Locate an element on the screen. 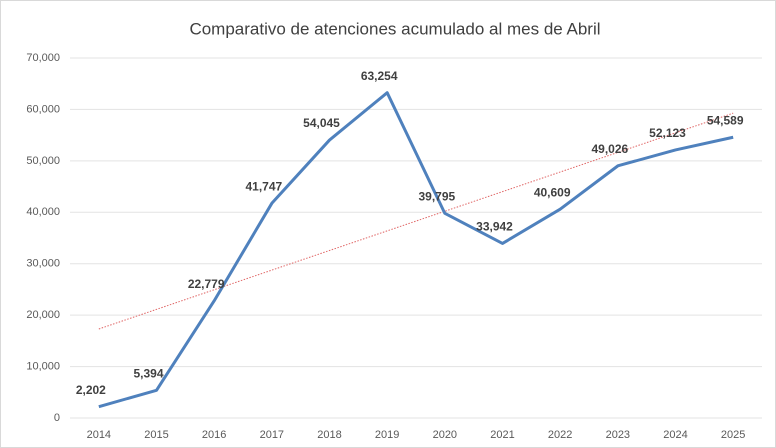  y-tick-label: 70,000 is located at coordinates (43, 58).